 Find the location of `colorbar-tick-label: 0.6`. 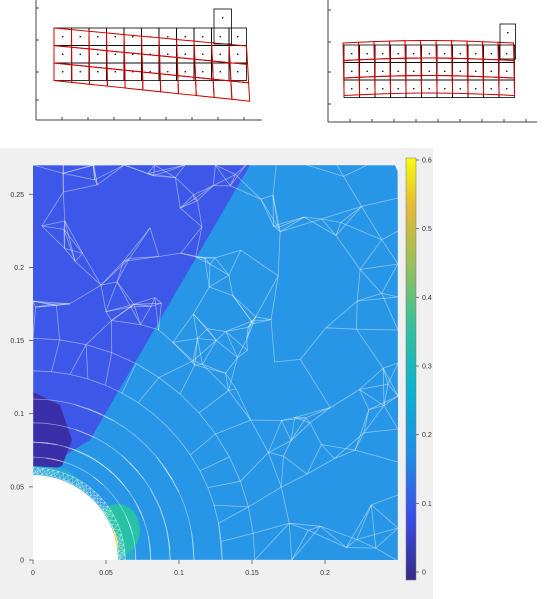

colorbar-tick-label: 0.6 is located at coordinates (427, 161).